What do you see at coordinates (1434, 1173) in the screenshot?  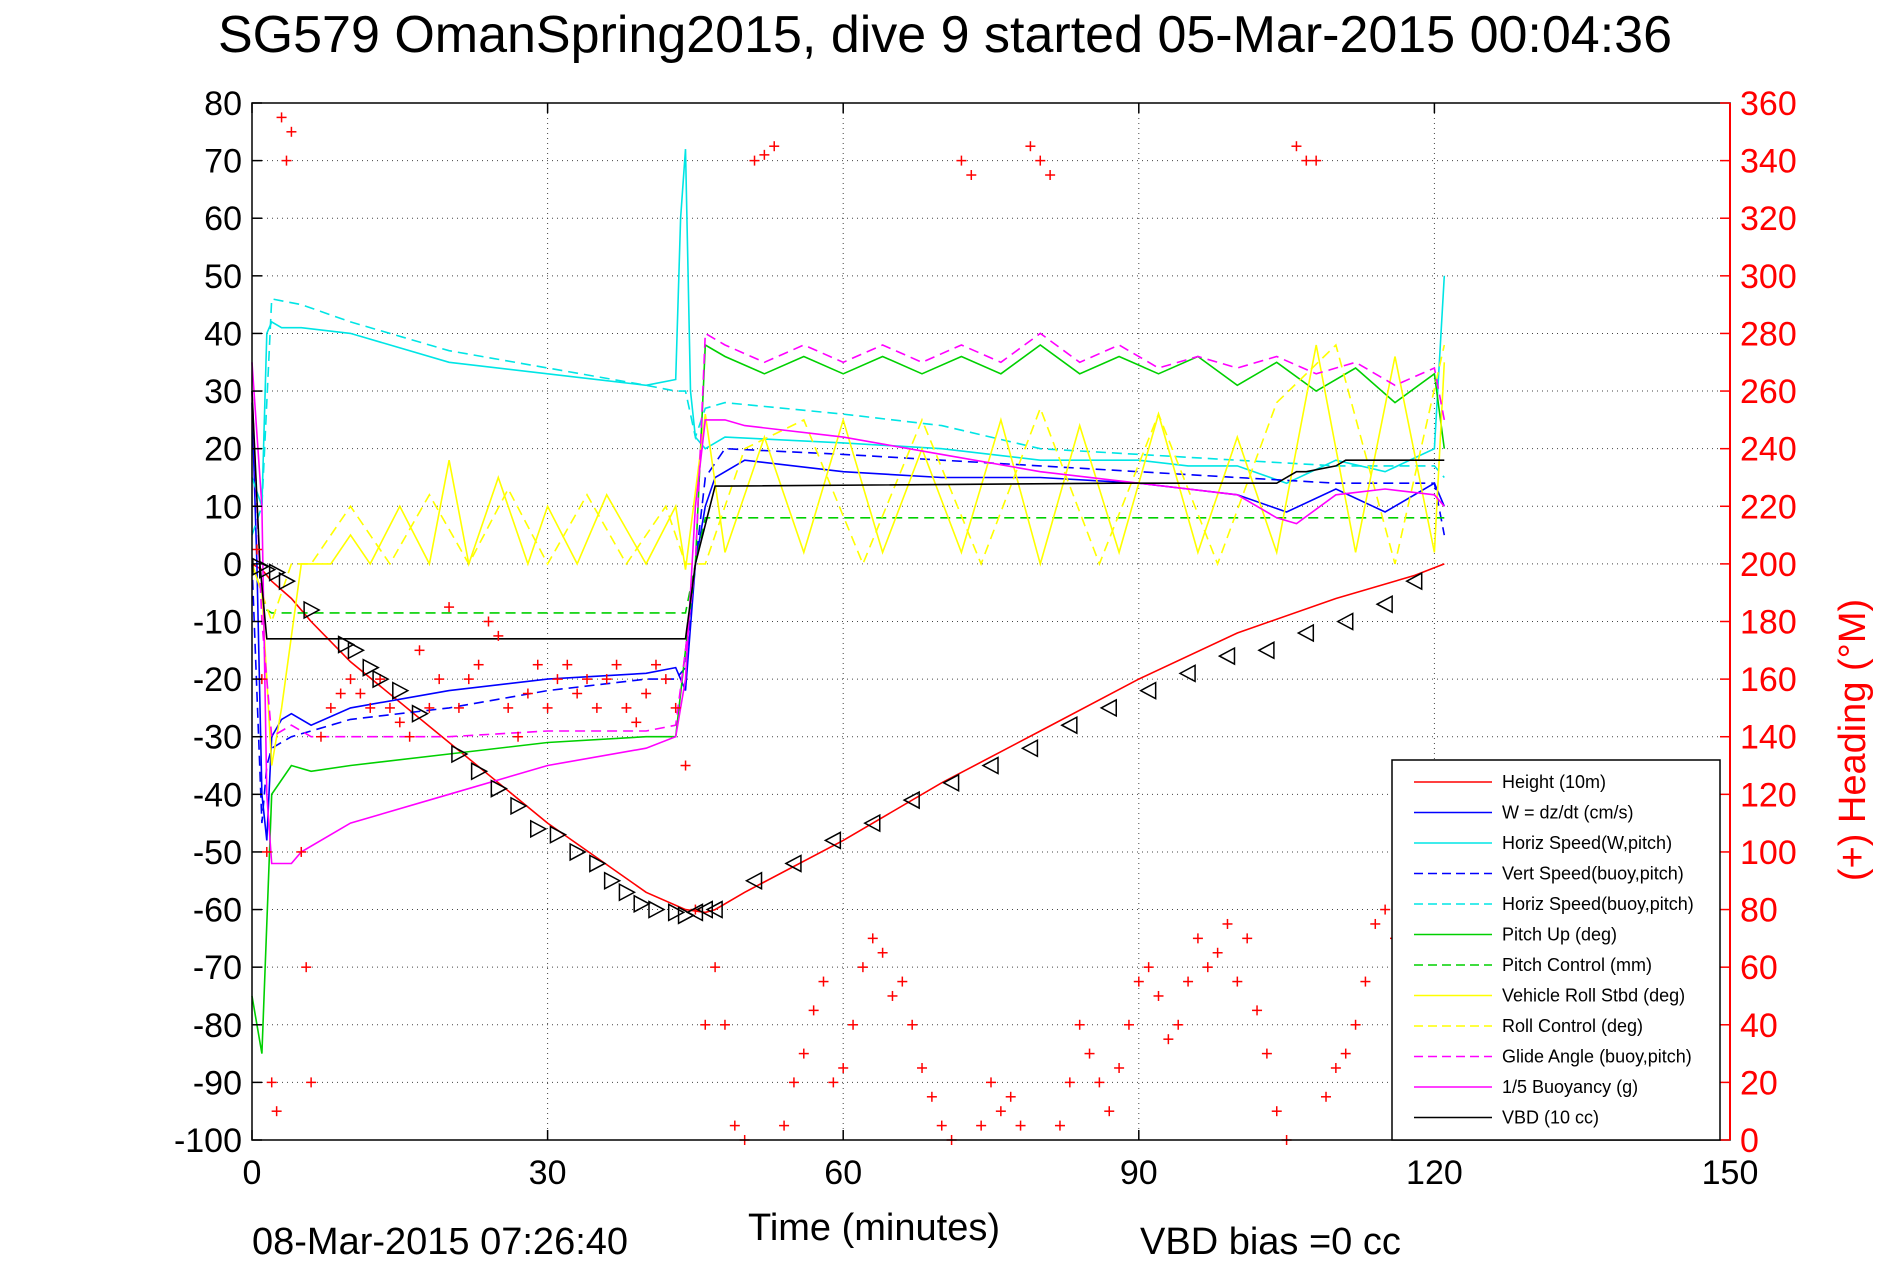 I see `x-tick-label: 120` at bounding box center [1434, 1173].